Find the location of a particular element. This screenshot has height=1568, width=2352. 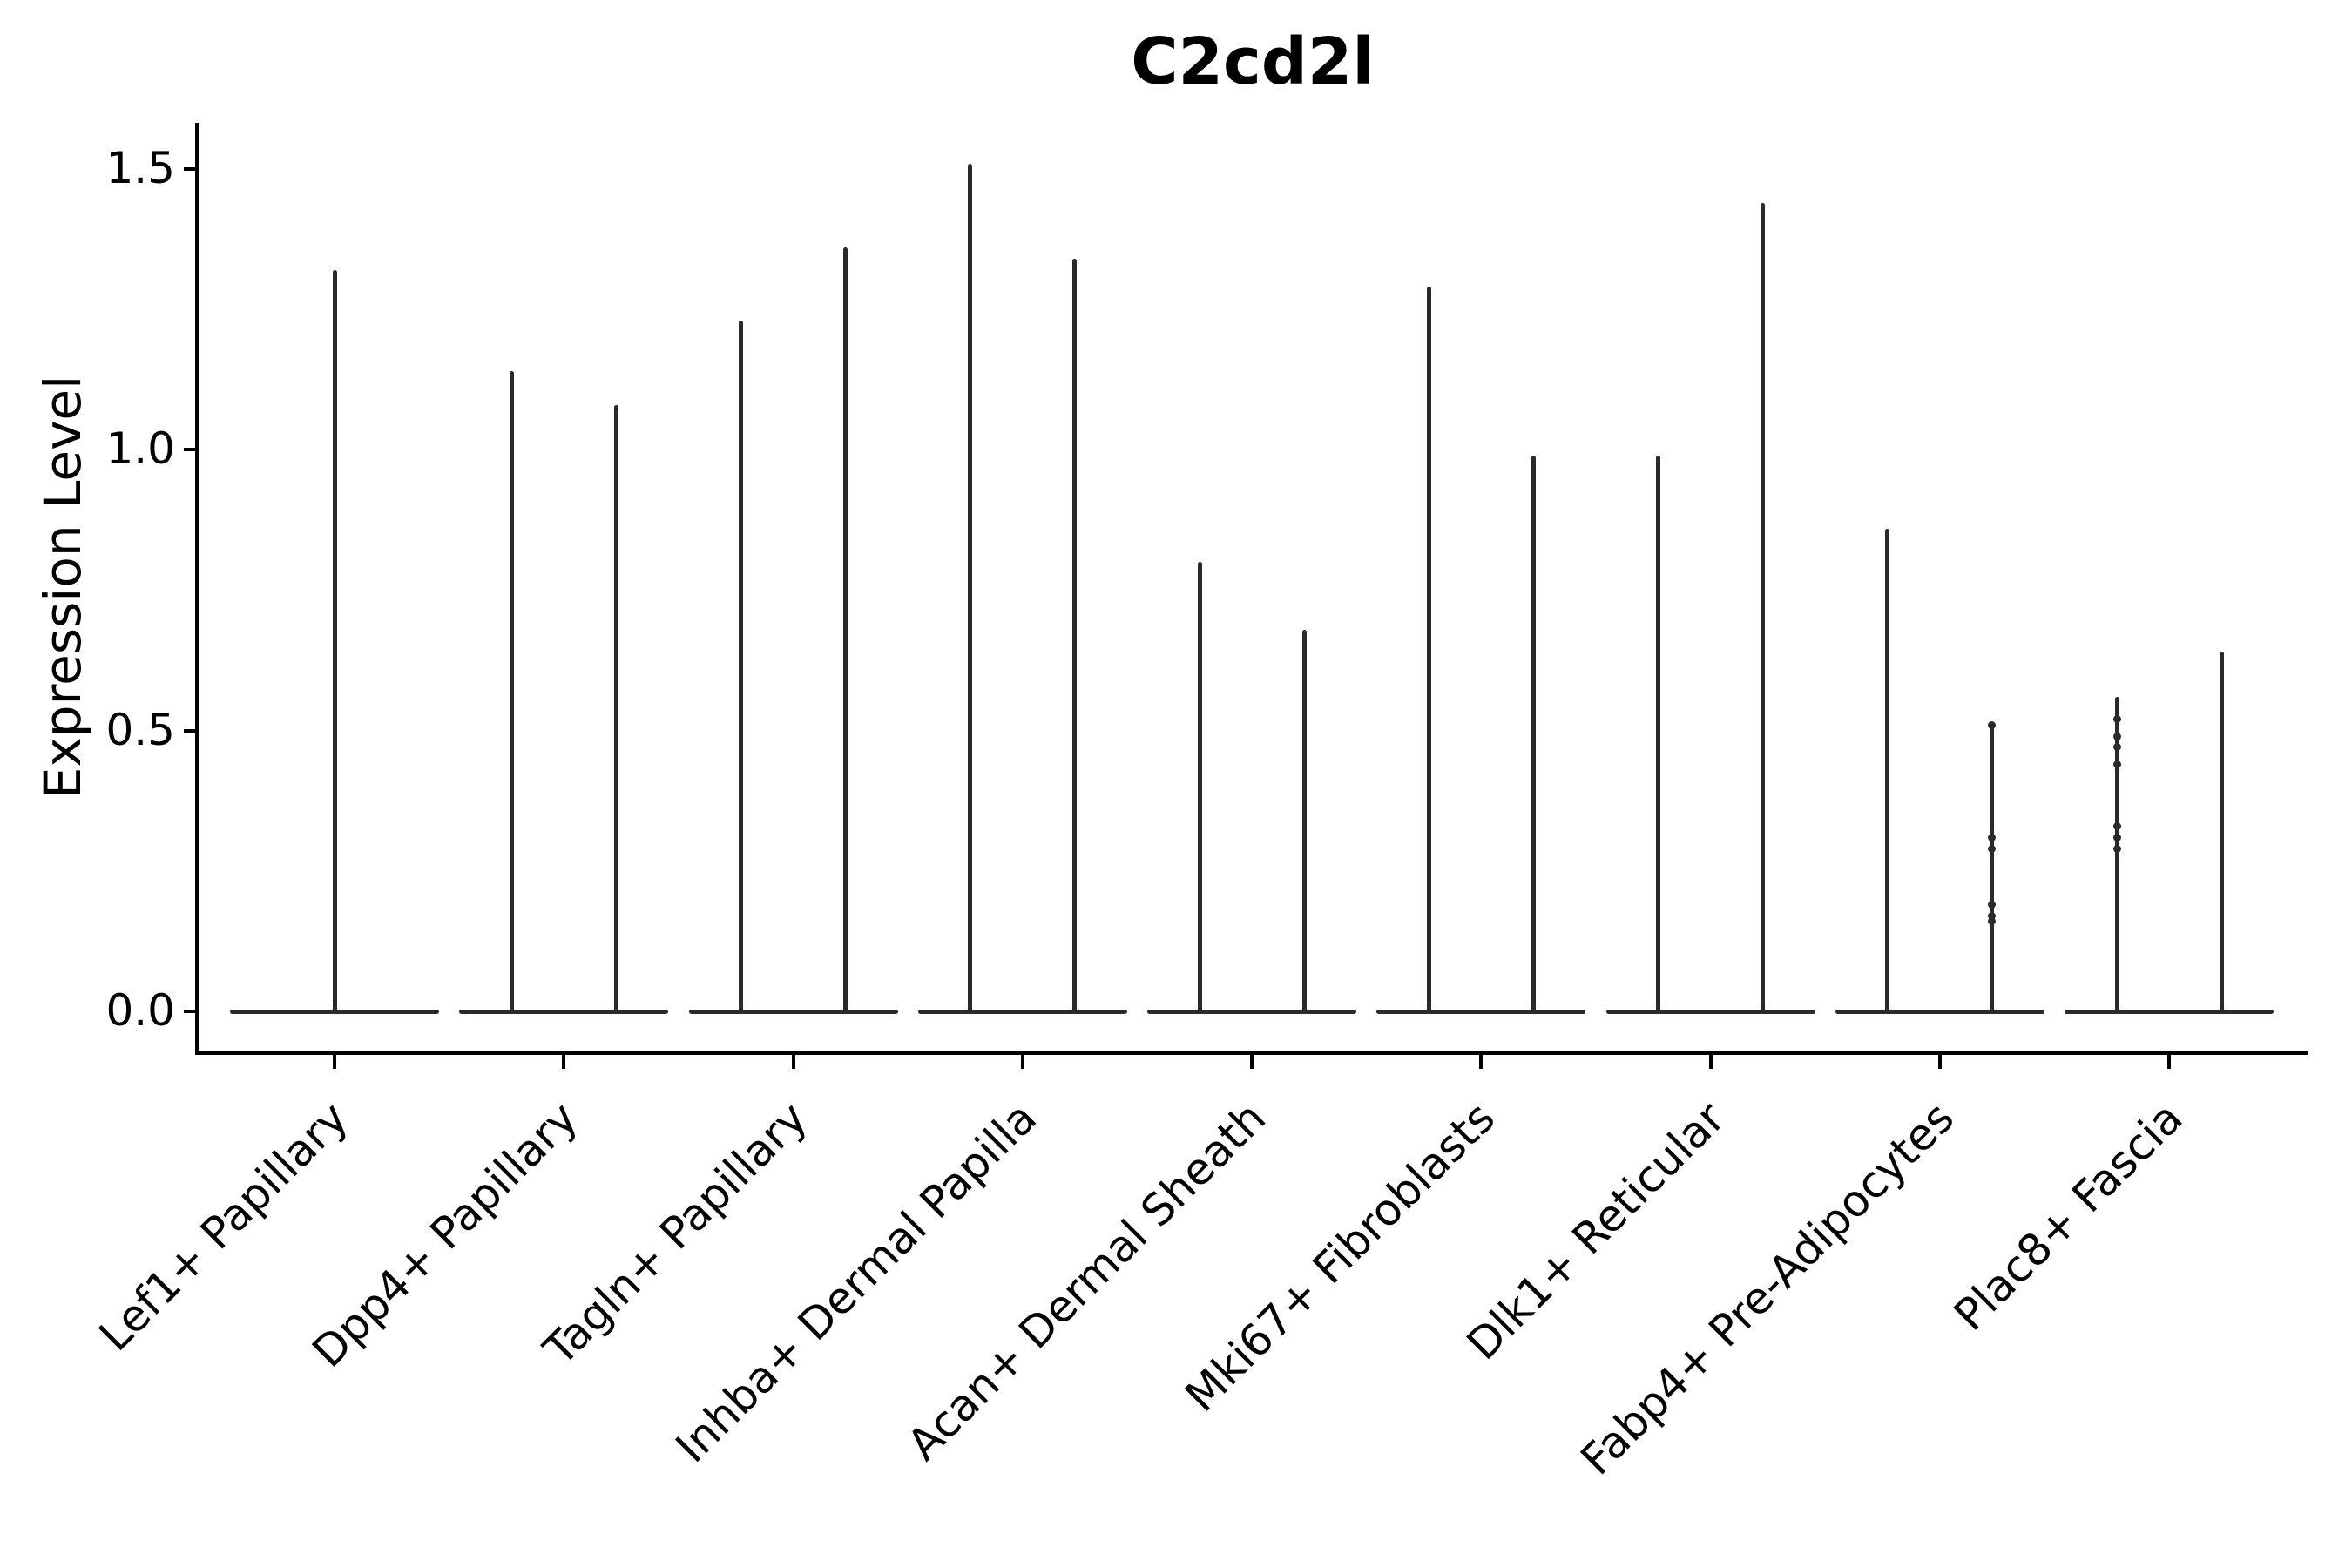

y-axis-title: Expression Level is located at coordinates (62, 587).